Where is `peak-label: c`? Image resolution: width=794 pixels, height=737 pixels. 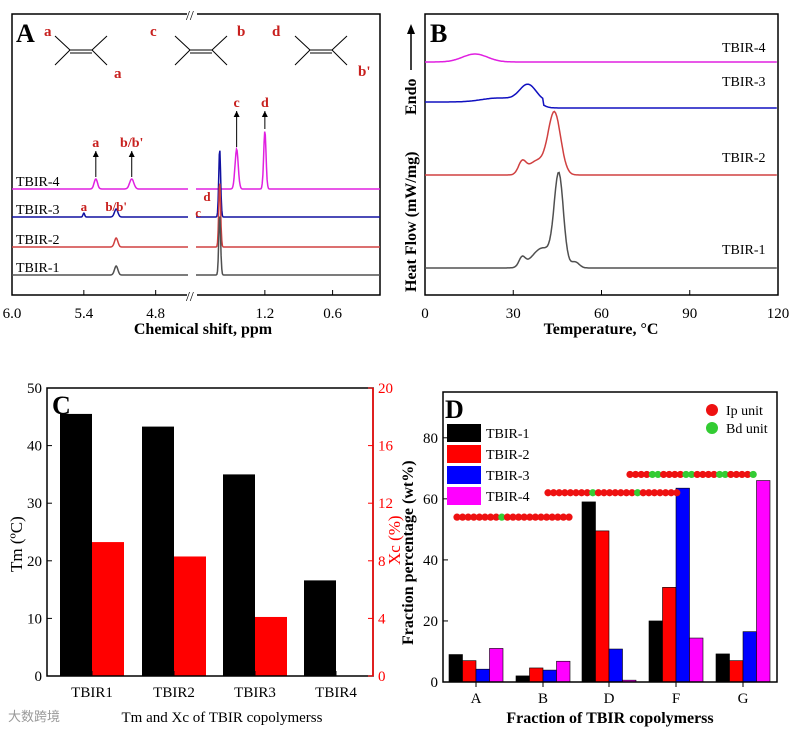
peak-label: c is located at coordinates (198, 212).